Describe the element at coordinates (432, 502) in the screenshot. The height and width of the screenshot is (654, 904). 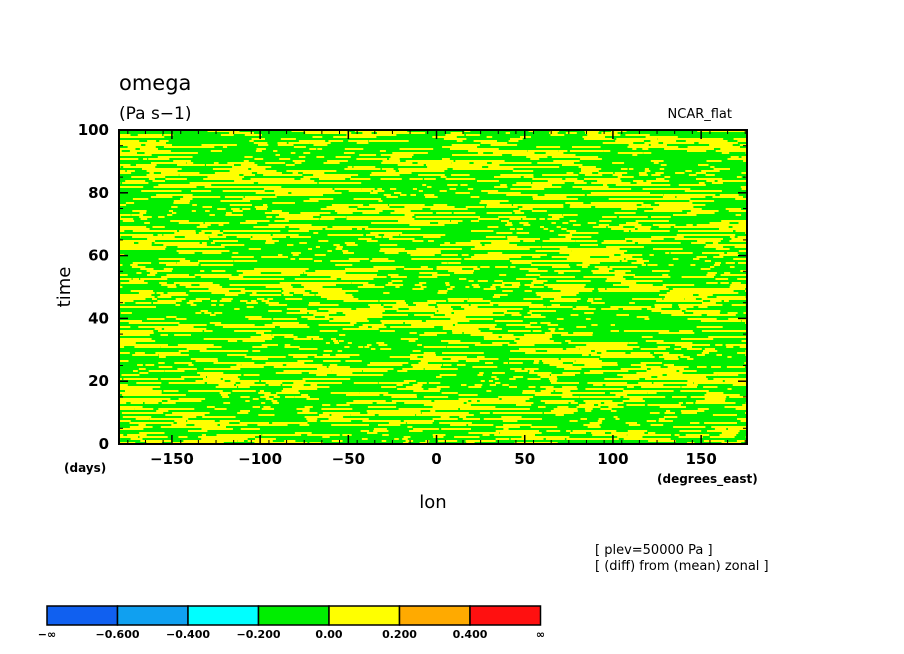
I see `x-axis-label: lon` at that location.